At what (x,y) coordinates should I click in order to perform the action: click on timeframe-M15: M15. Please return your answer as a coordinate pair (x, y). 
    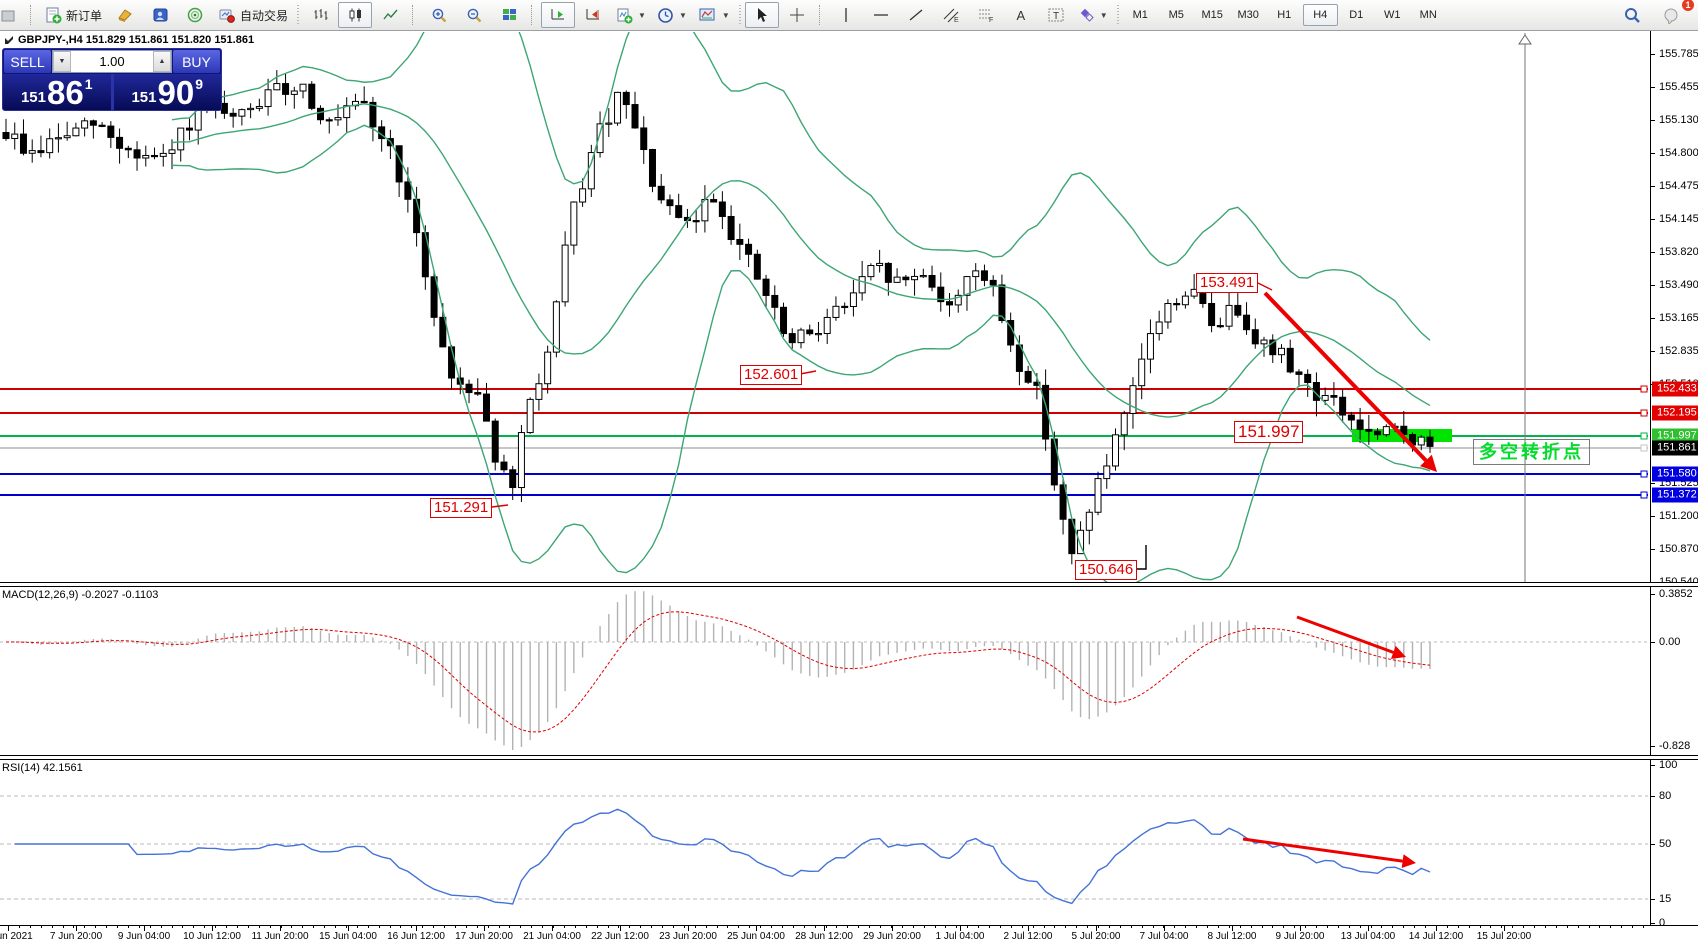
    Looking at the image, I should click on (1212, 15).